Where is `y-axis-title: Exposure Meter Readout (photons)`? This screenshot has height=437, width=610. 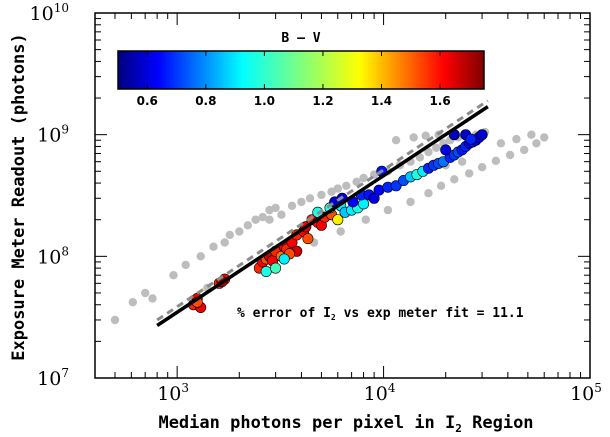
y-axis-title: Exposure Meter Readout (photons) is located at coordinates (19, 197).